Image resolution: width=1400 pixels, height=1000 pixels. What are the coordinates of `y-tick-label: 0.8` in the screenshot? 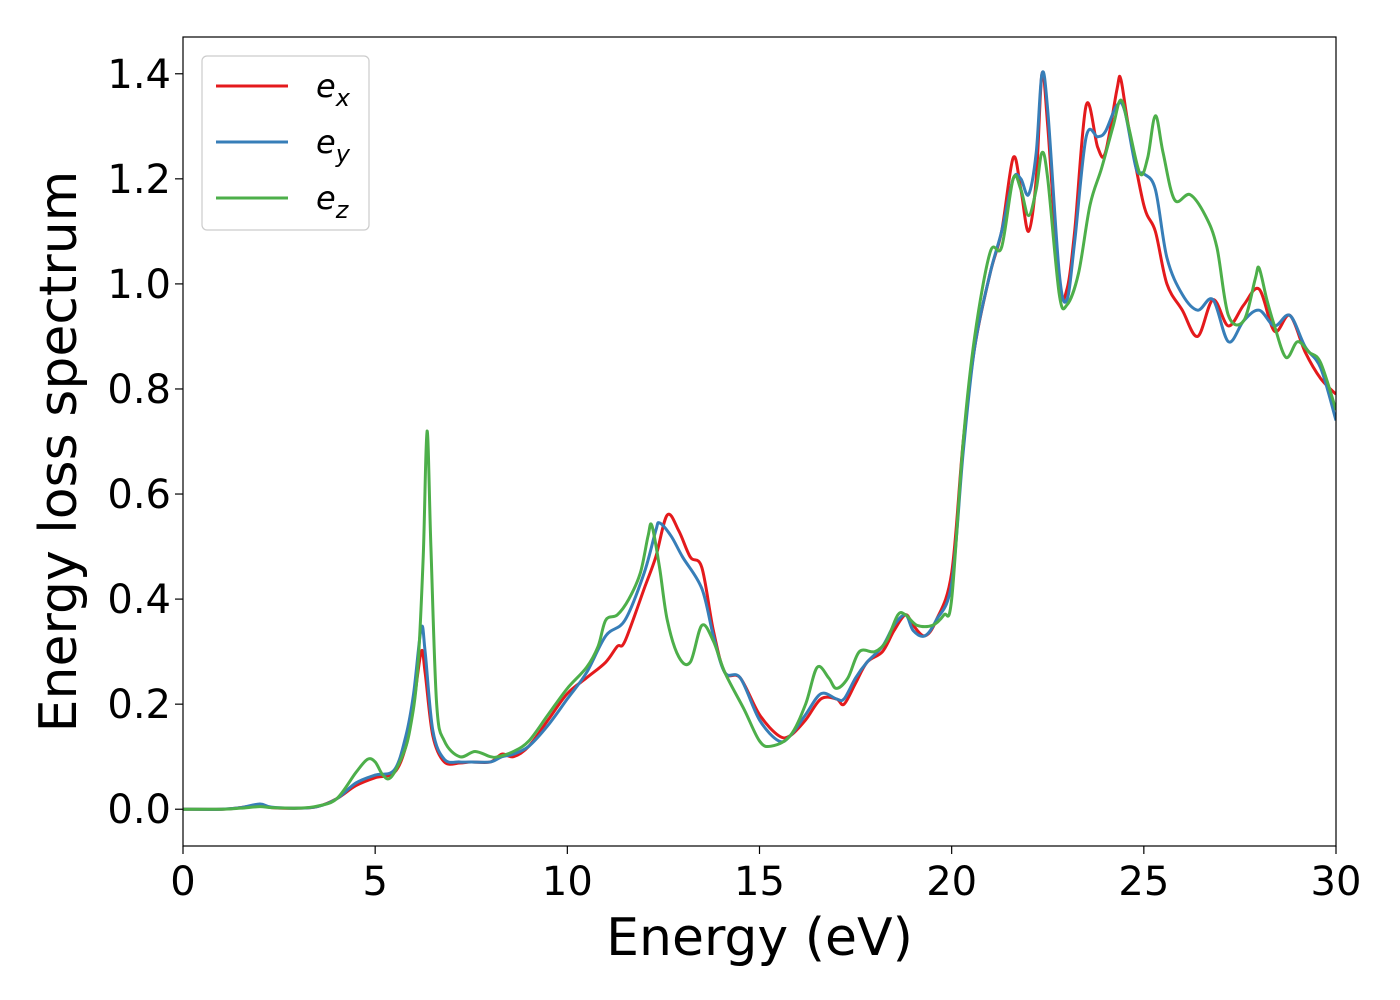 It's located at (139, 390).